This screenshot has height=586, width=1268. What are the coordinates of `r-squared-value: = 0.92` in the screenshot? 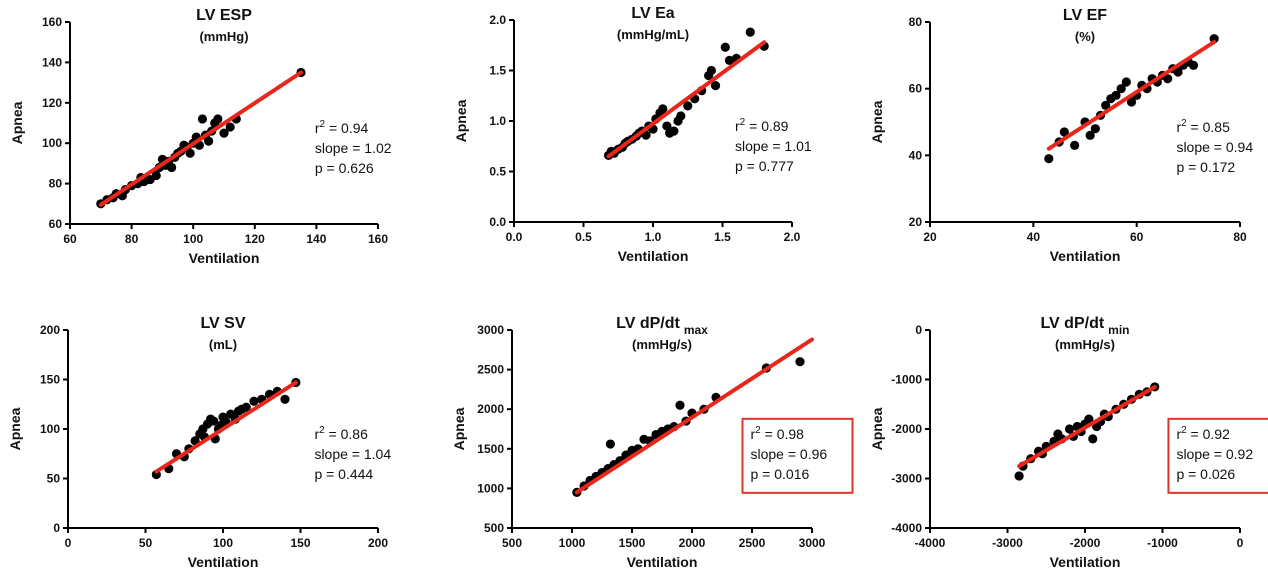 It's located at (1208, 434).